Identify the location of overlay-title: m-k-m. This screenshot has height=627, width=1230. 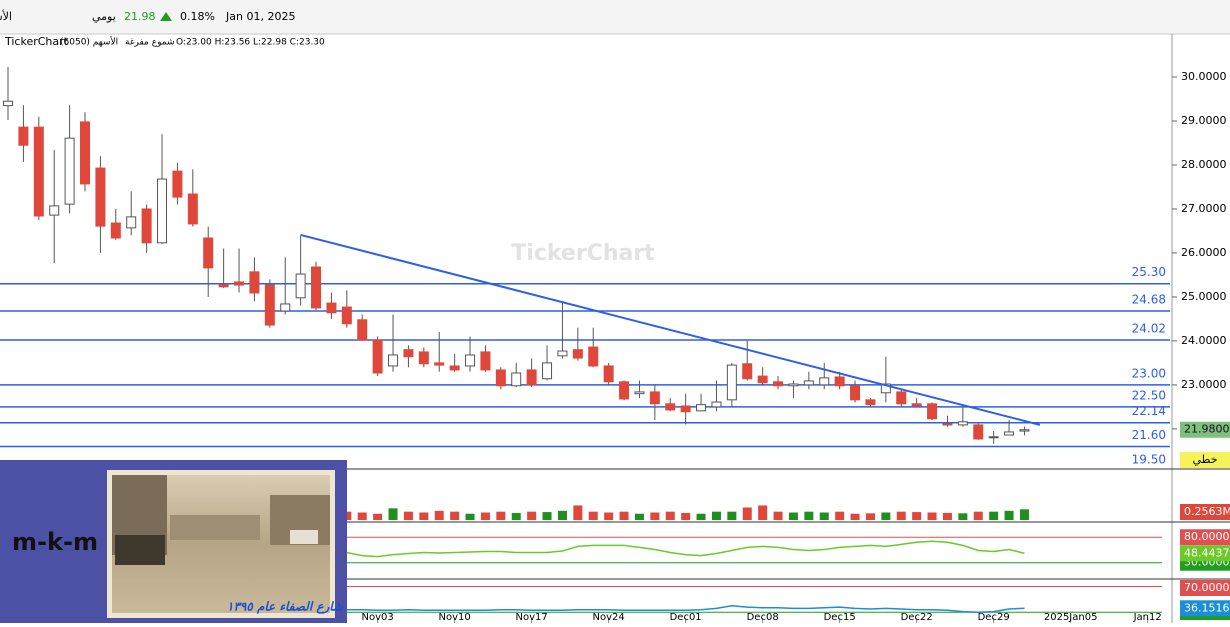
(55, 542).